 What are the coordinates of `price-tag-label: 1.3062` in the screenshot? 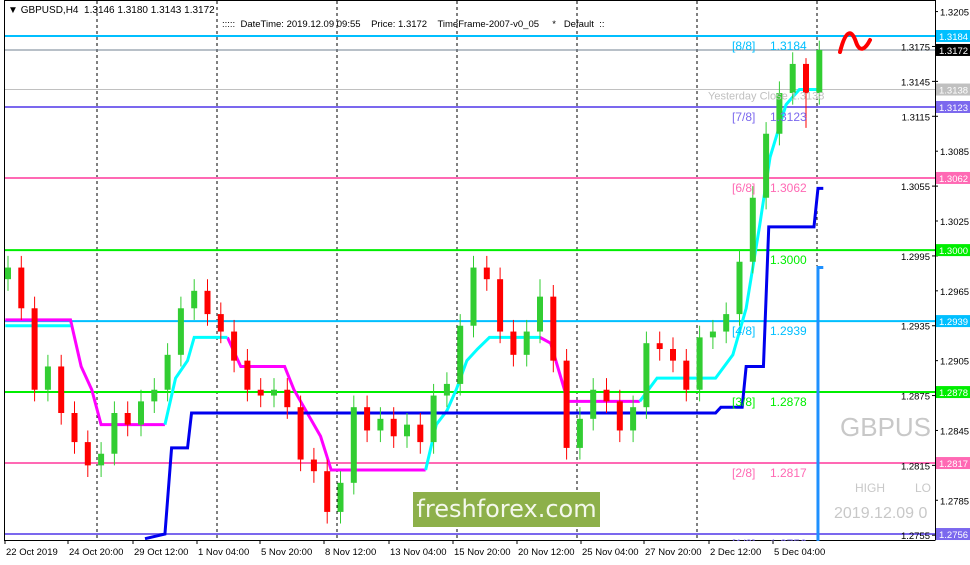 It's located at (953, 179).